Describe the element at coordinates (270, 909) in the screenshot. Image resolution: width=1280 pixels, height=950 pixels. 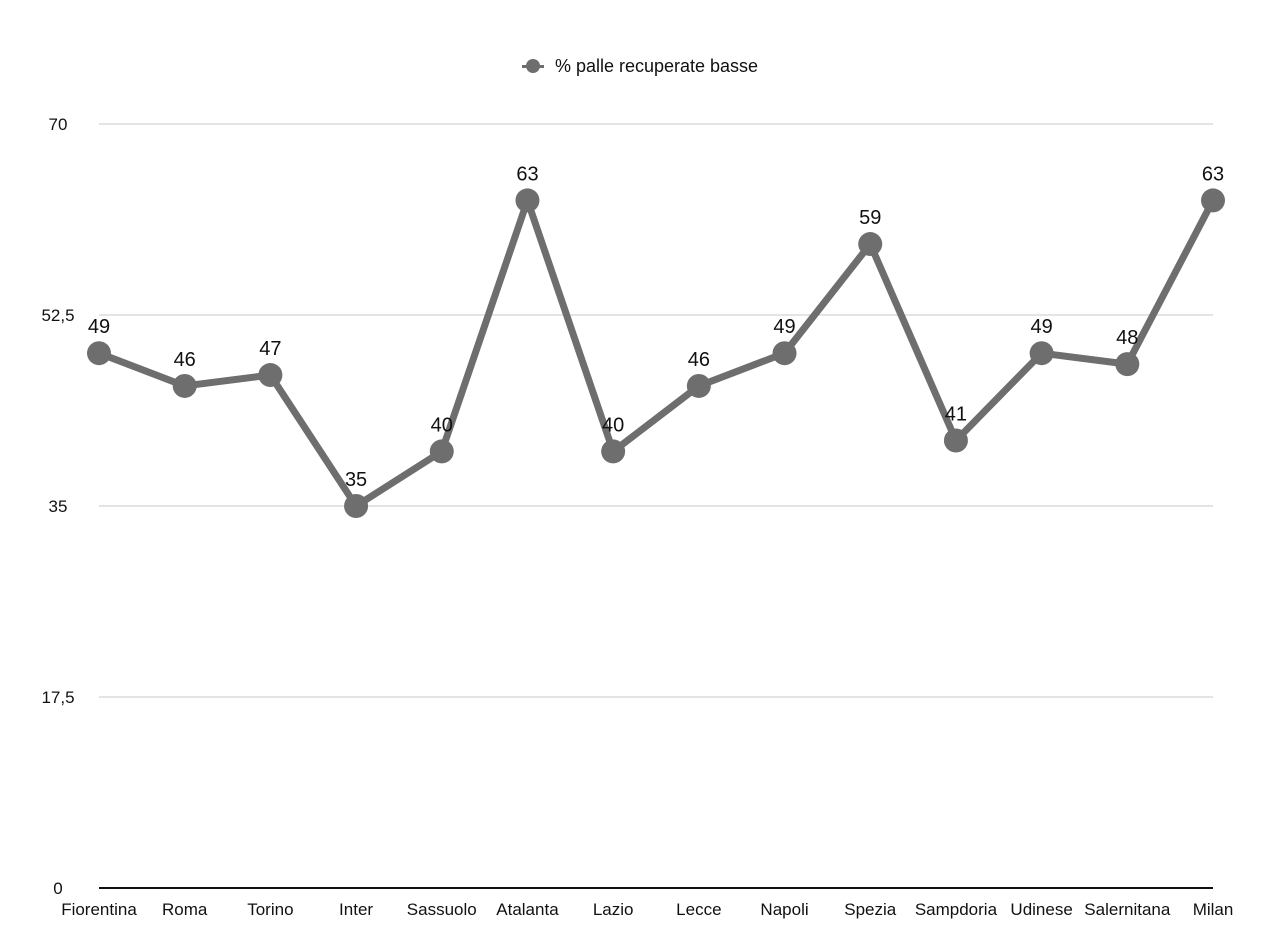
I see `x-tick-label: Torino` at that location.